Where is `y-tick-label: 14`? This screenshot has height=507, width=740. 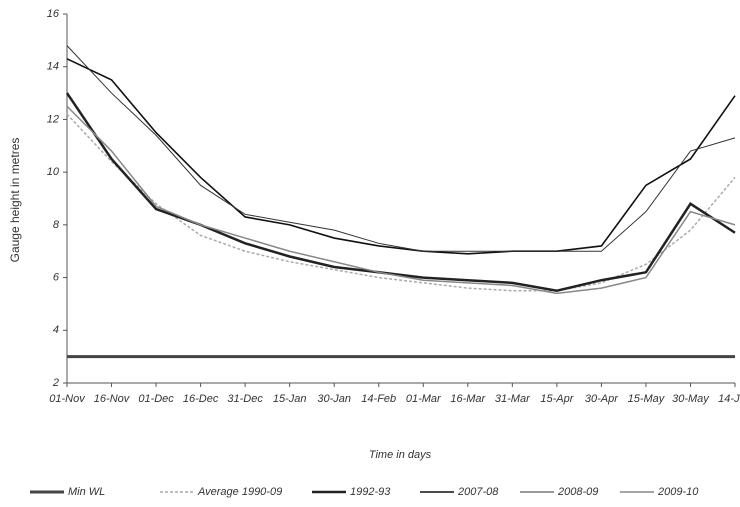
y-tick-label: 14 is located at coordinates (53, 67).